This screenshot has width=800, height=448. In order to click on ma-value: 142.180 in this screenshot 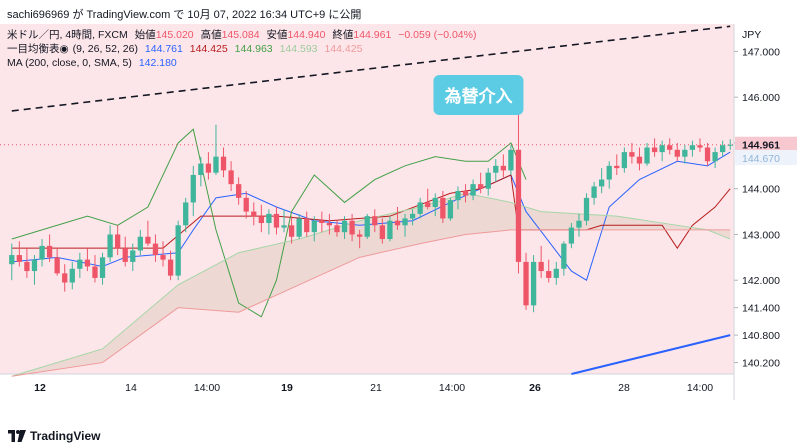, I will do `click(157, 63)`.